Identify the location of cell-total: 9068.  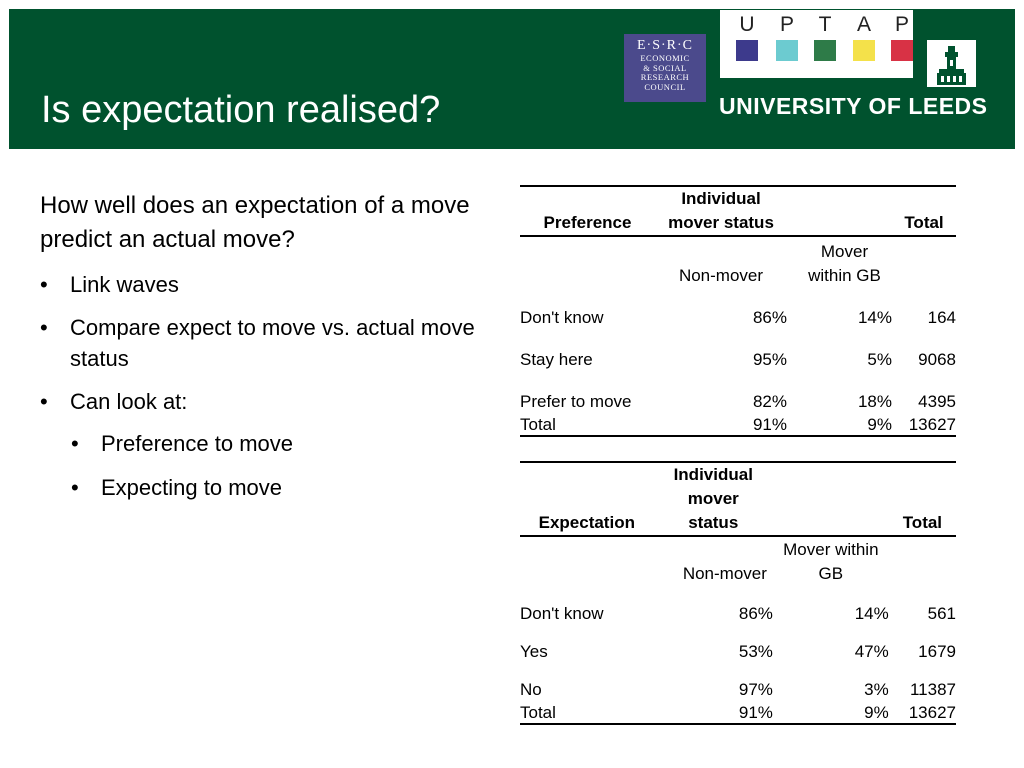
(937, 359).